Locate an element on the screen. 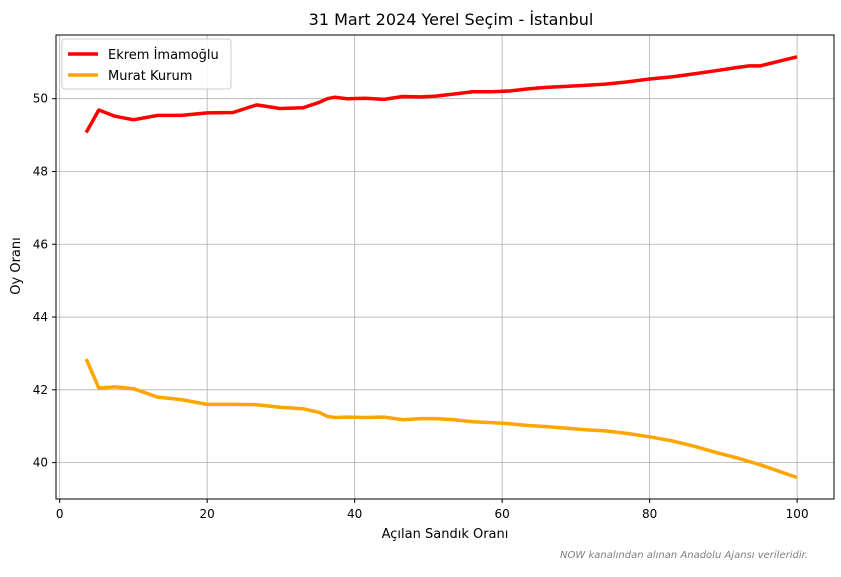 This screenshot has width=841, height=577. y-tick-label: 48 is located at coordinates (40, 171).